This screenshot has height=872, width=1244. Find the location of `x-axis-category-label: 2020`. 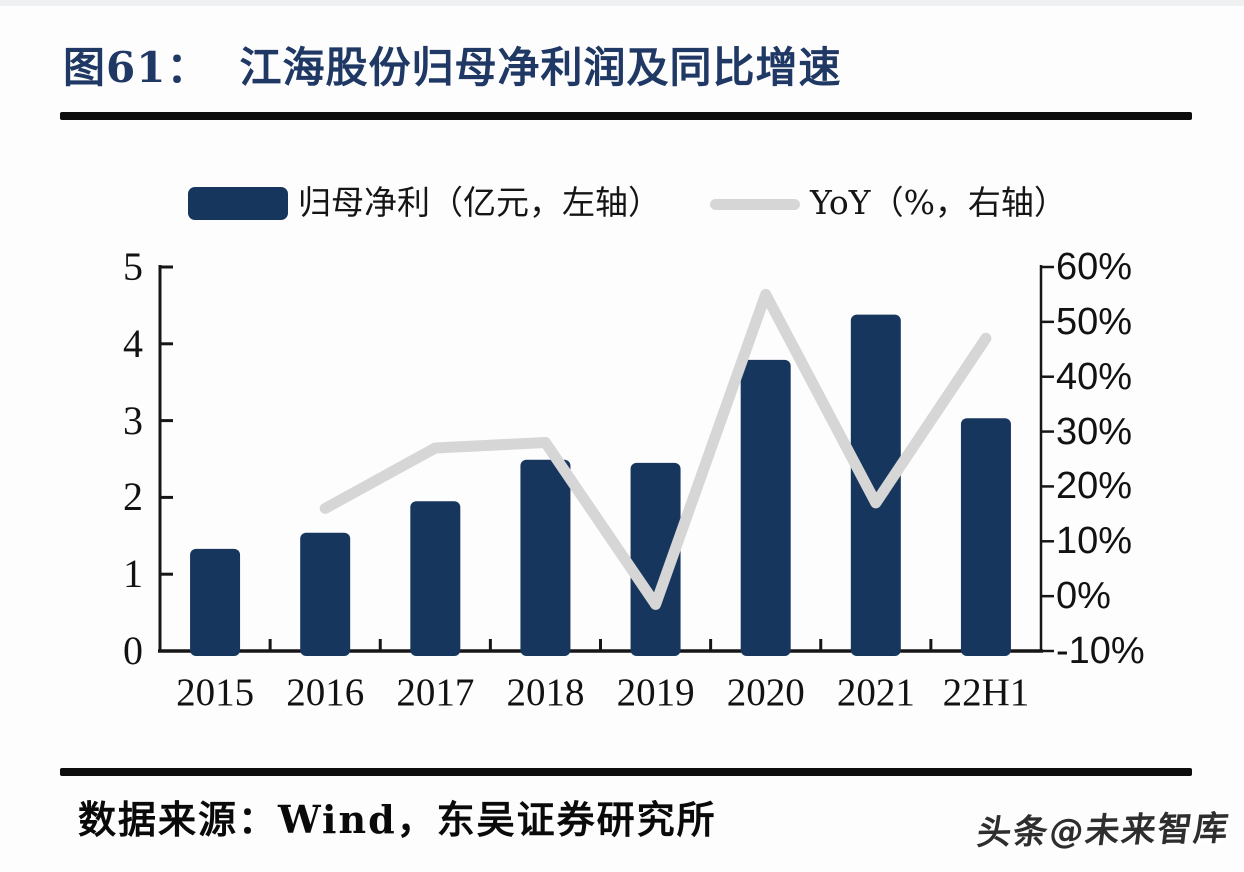

x-axis-category-label: 2020 is located at coordinates (765, 692).